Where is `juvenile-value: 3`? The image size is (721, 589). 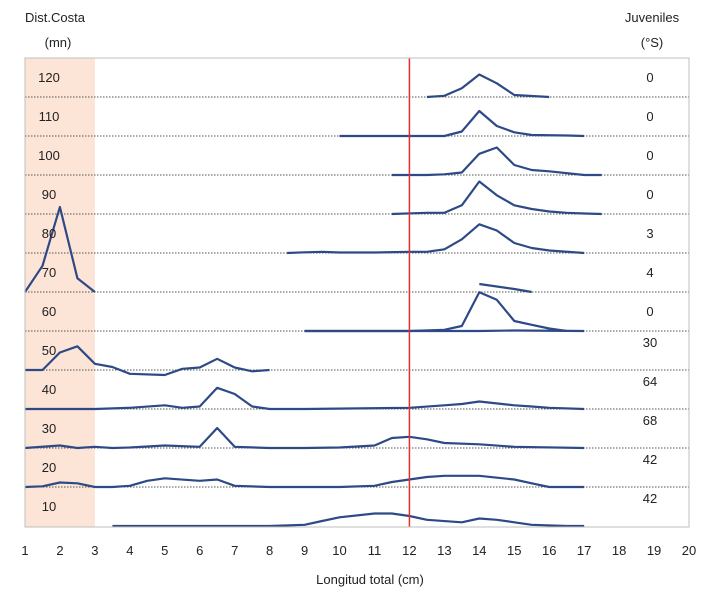
juvenile-value: 3 is located at coordinates (649, 233).